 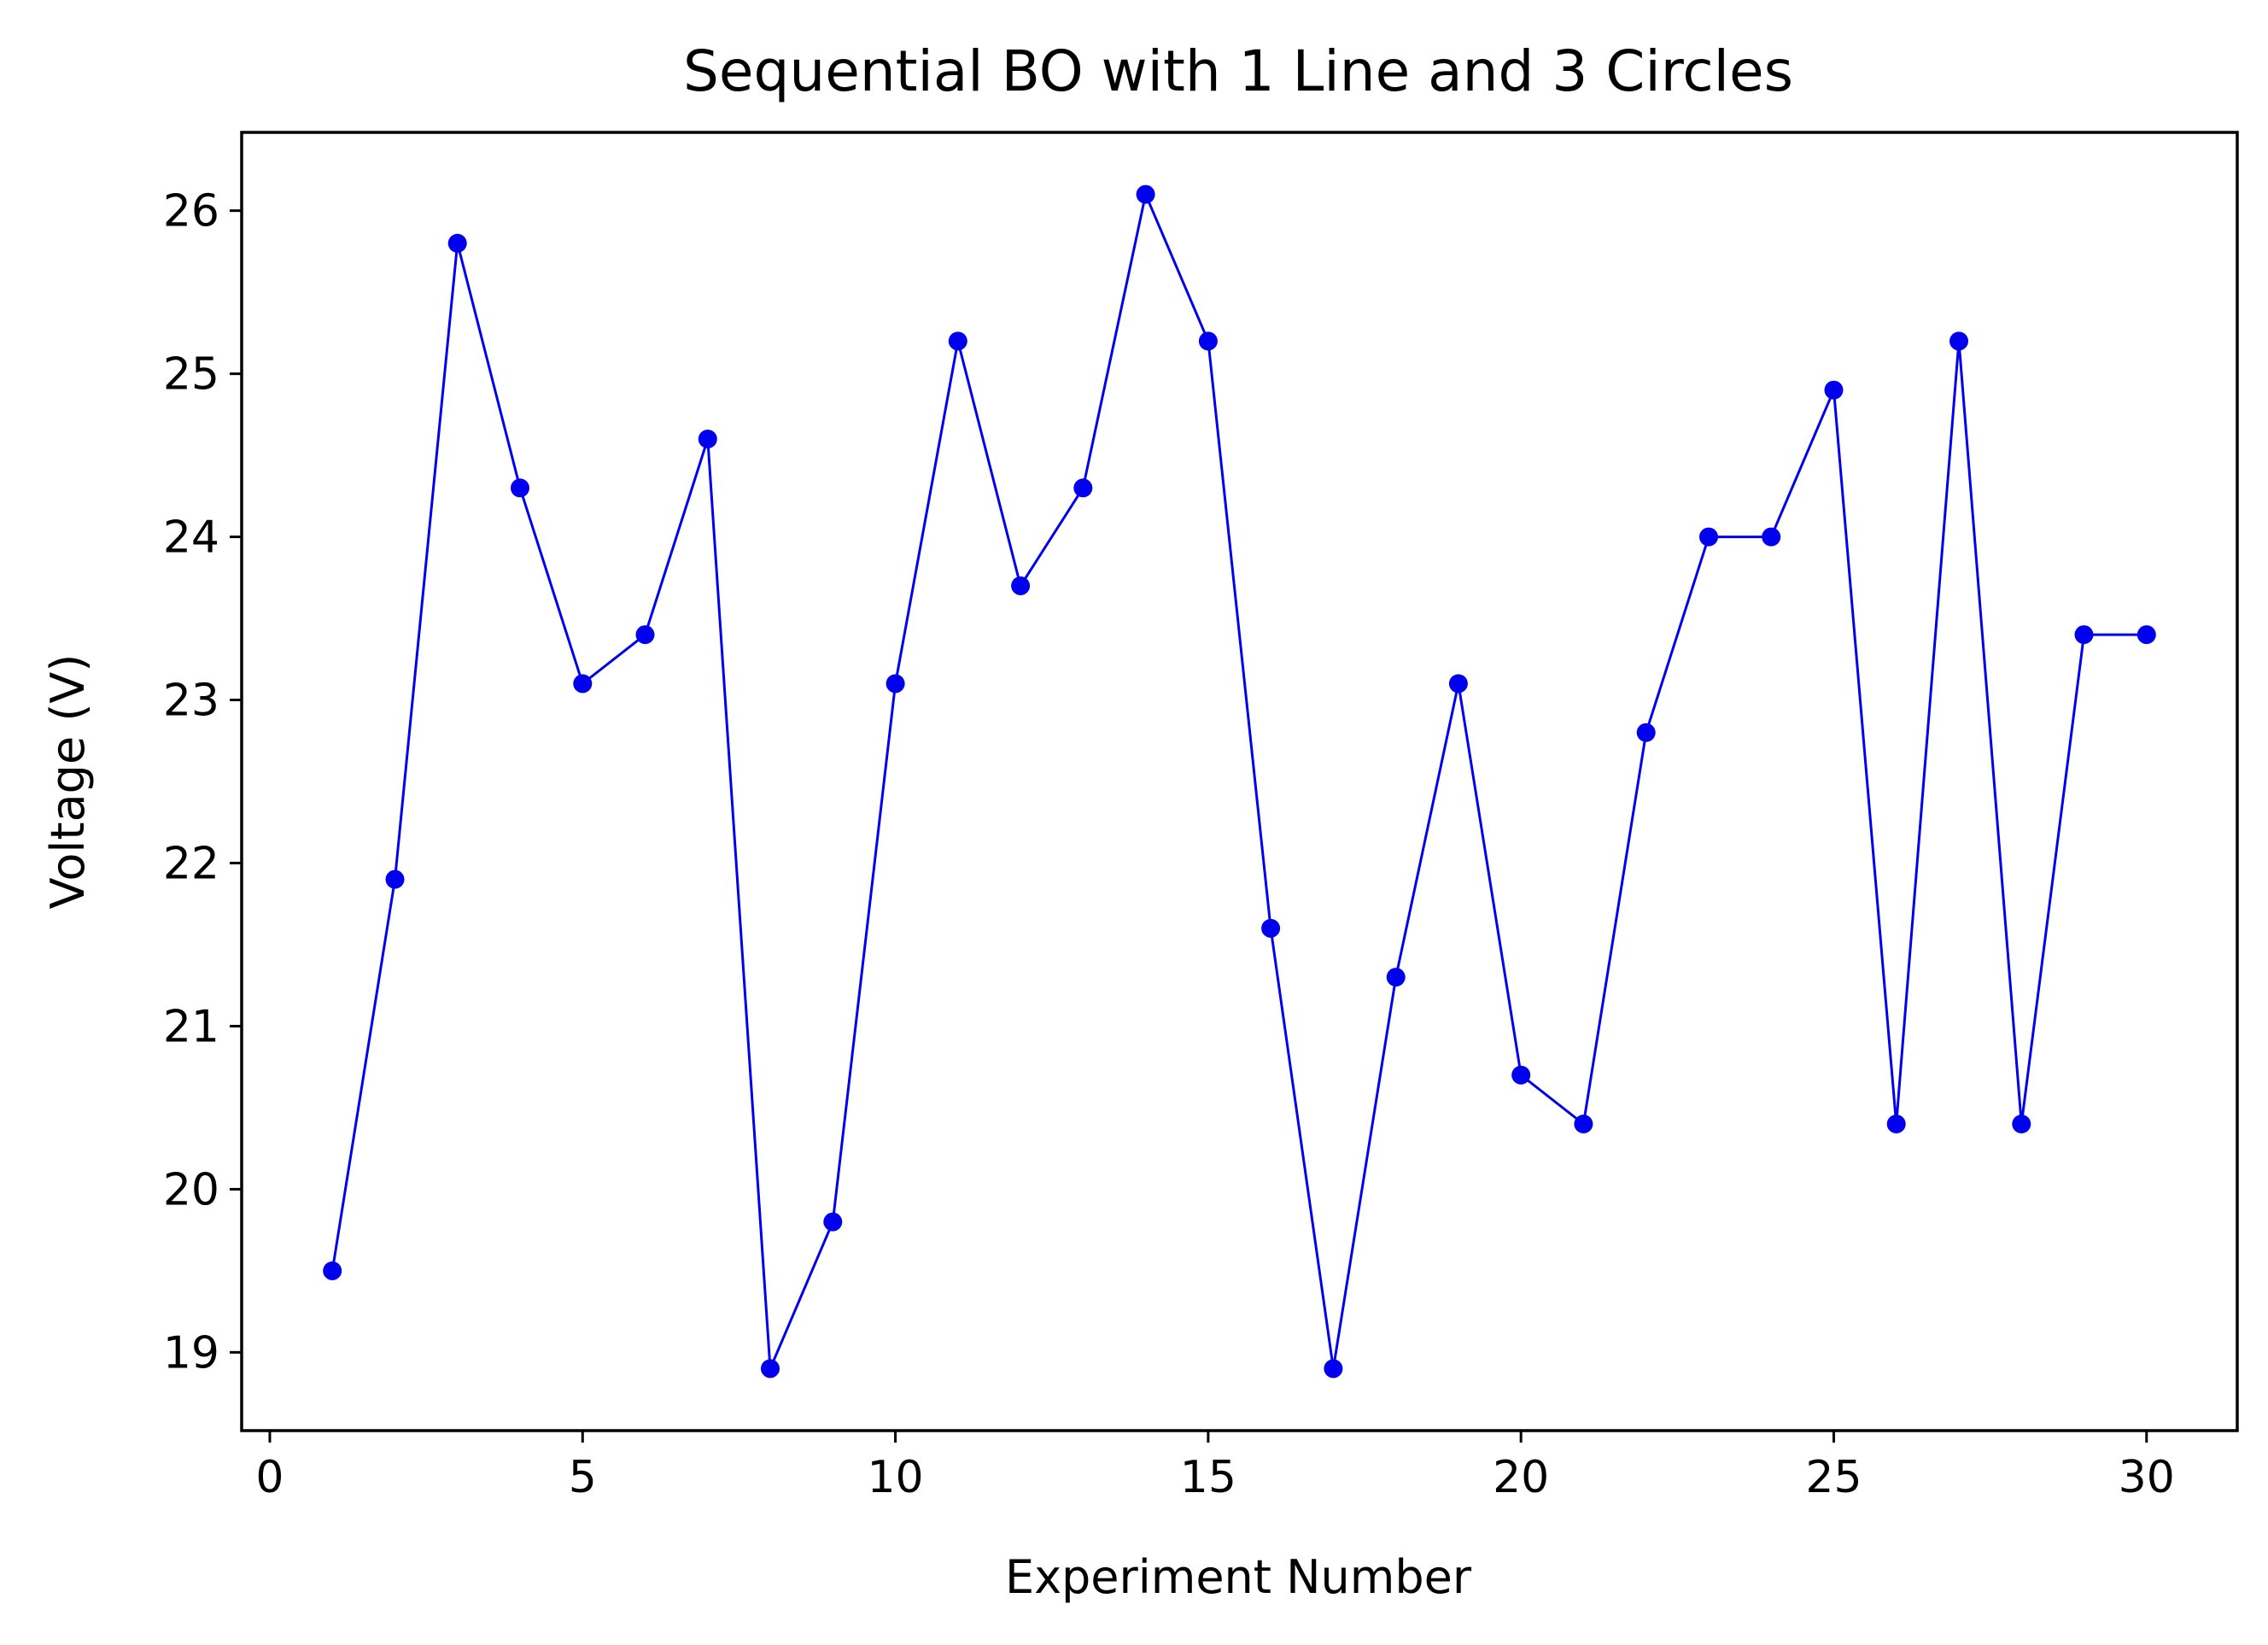 What do you see at coordinates (191, 1353) in the screenshot?
I see `y-tick-label: 19` at bounding box center [191, 1353].